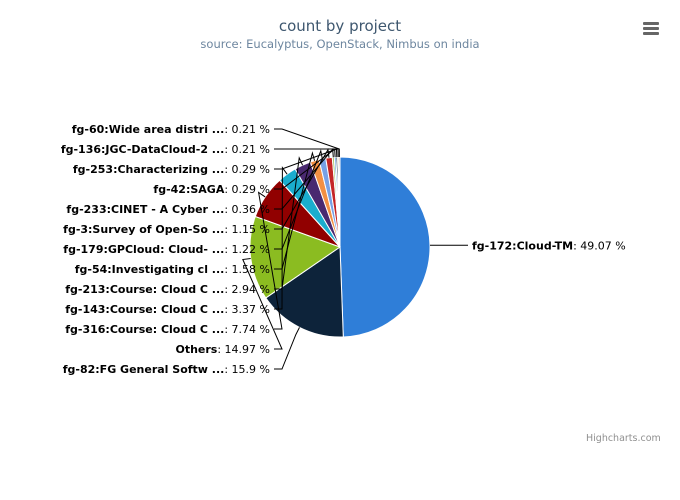 The width and height of the screenshot is (680, 500). I want to click on chart-title: count by project, so click(340, 26).